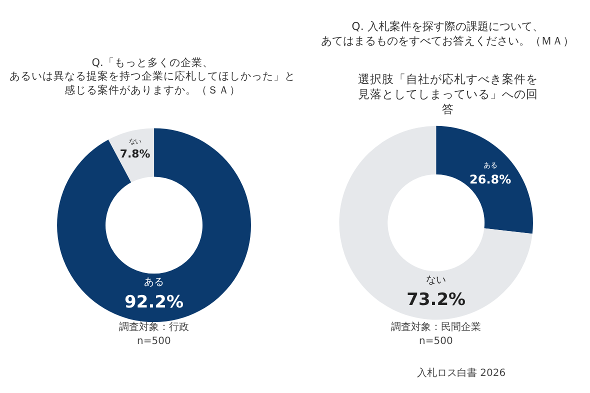 The height and width of the screenshot is (393, 590). What do you see at coordinates (153, 76) in the screenshot?
I see `chart-title: Q.「もっと多くの企業、あるいは異なる提案を持つ企業に応札してほしかった」と感じる案件がありますか。（ＳＡ）` at bounding box center [153, 76].